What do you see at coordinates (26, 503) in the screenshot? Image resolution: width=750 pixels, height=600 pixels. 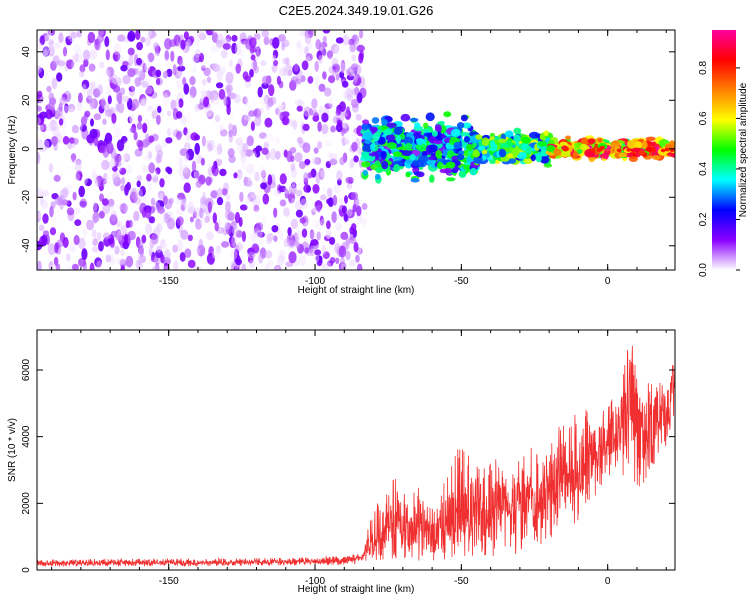 I see `snr-ytick-label: 2000` at bounding box center [26, 503].